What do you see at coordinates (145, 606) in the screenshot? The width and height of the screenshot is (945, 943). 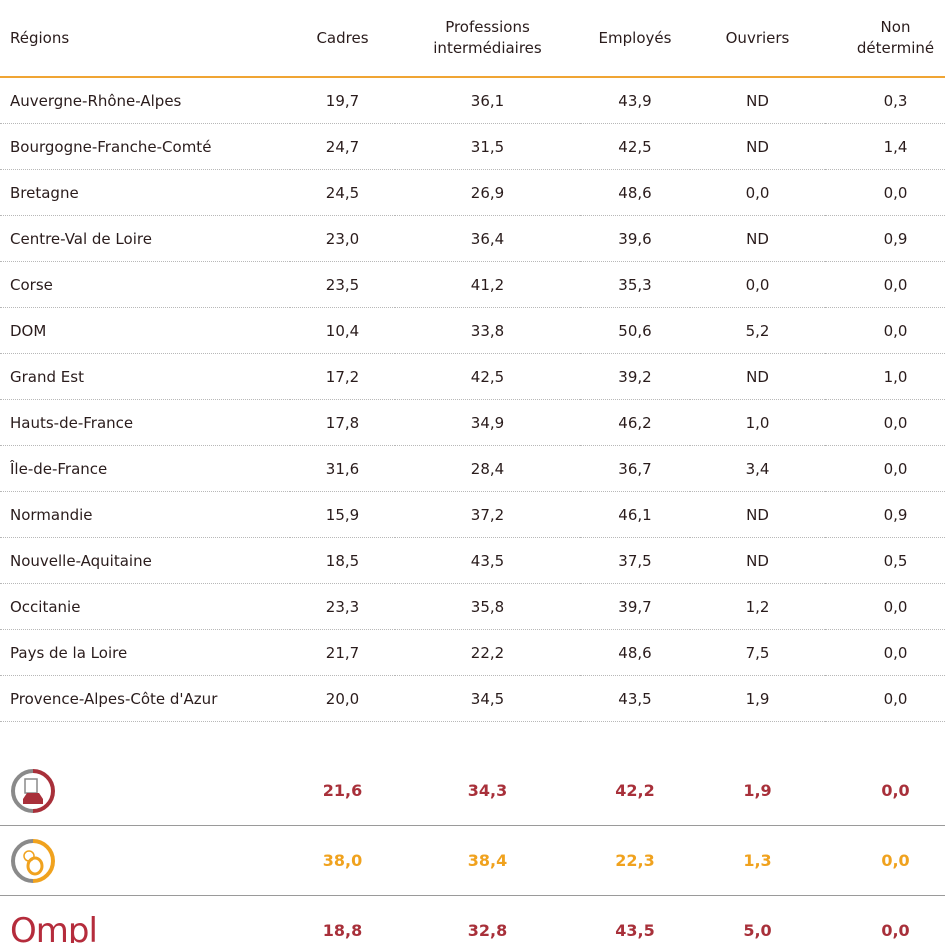 I see `region-name: Occitanie` at bounding box center [145, 606].